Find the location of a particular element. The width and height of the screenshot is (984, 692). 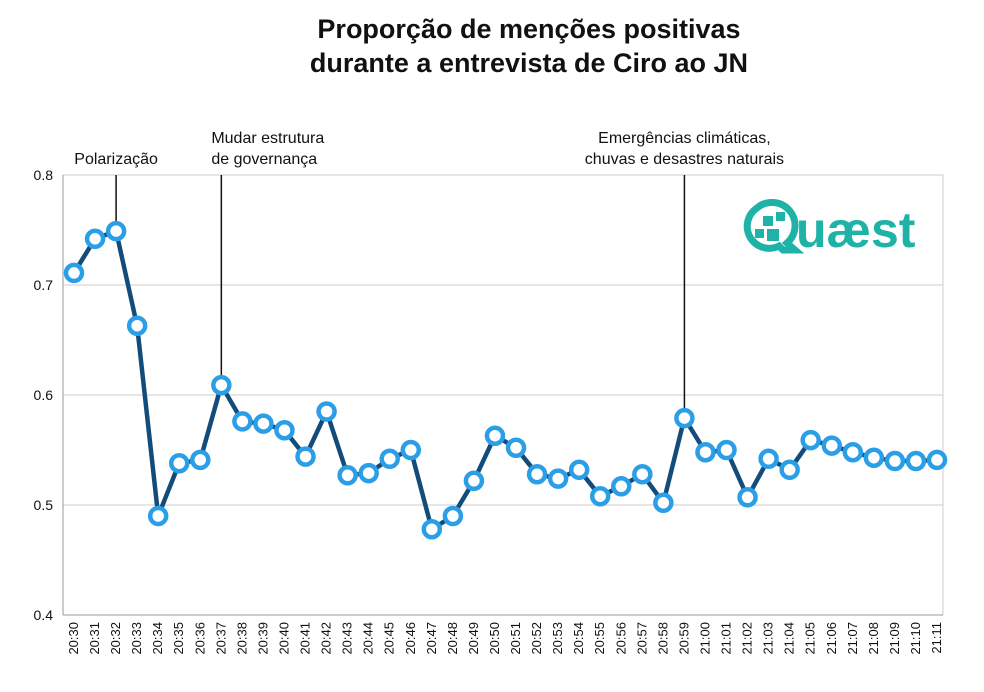

x-tick-label: 20:31 is located at coordinates (94, 638).